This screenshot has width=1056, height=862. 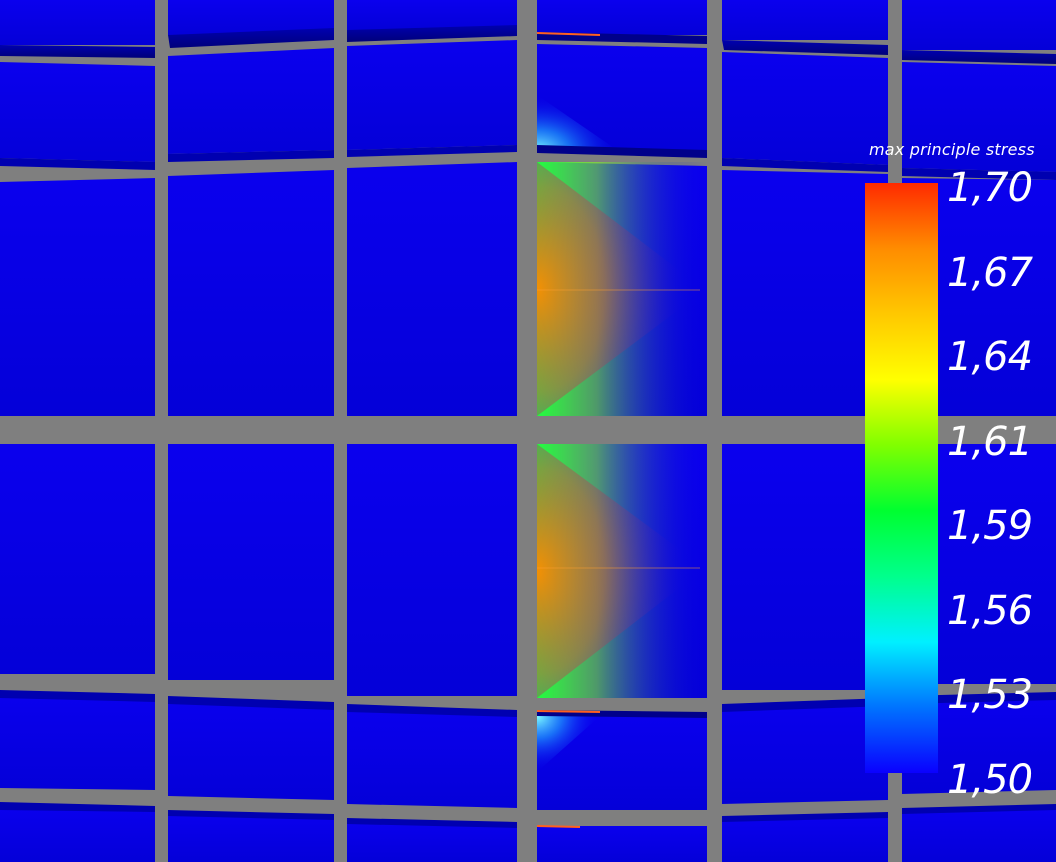 I want to click on legend-tick-label: 1,67, so click(x=990, y=272).